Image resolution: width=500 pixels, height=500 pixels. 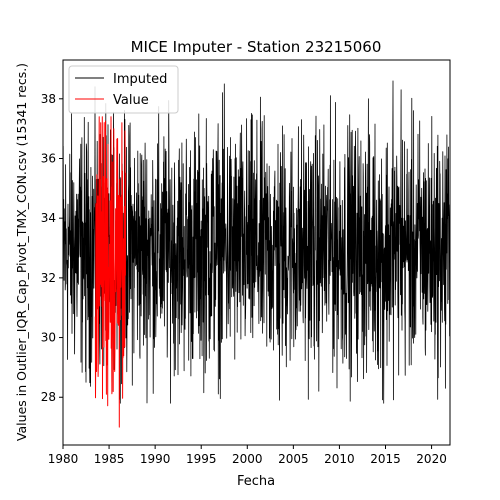 What do you see at coordinates (48, 99) in the screenshot?
I see `y-tick-label: 38` at bounding box center [48, 99].